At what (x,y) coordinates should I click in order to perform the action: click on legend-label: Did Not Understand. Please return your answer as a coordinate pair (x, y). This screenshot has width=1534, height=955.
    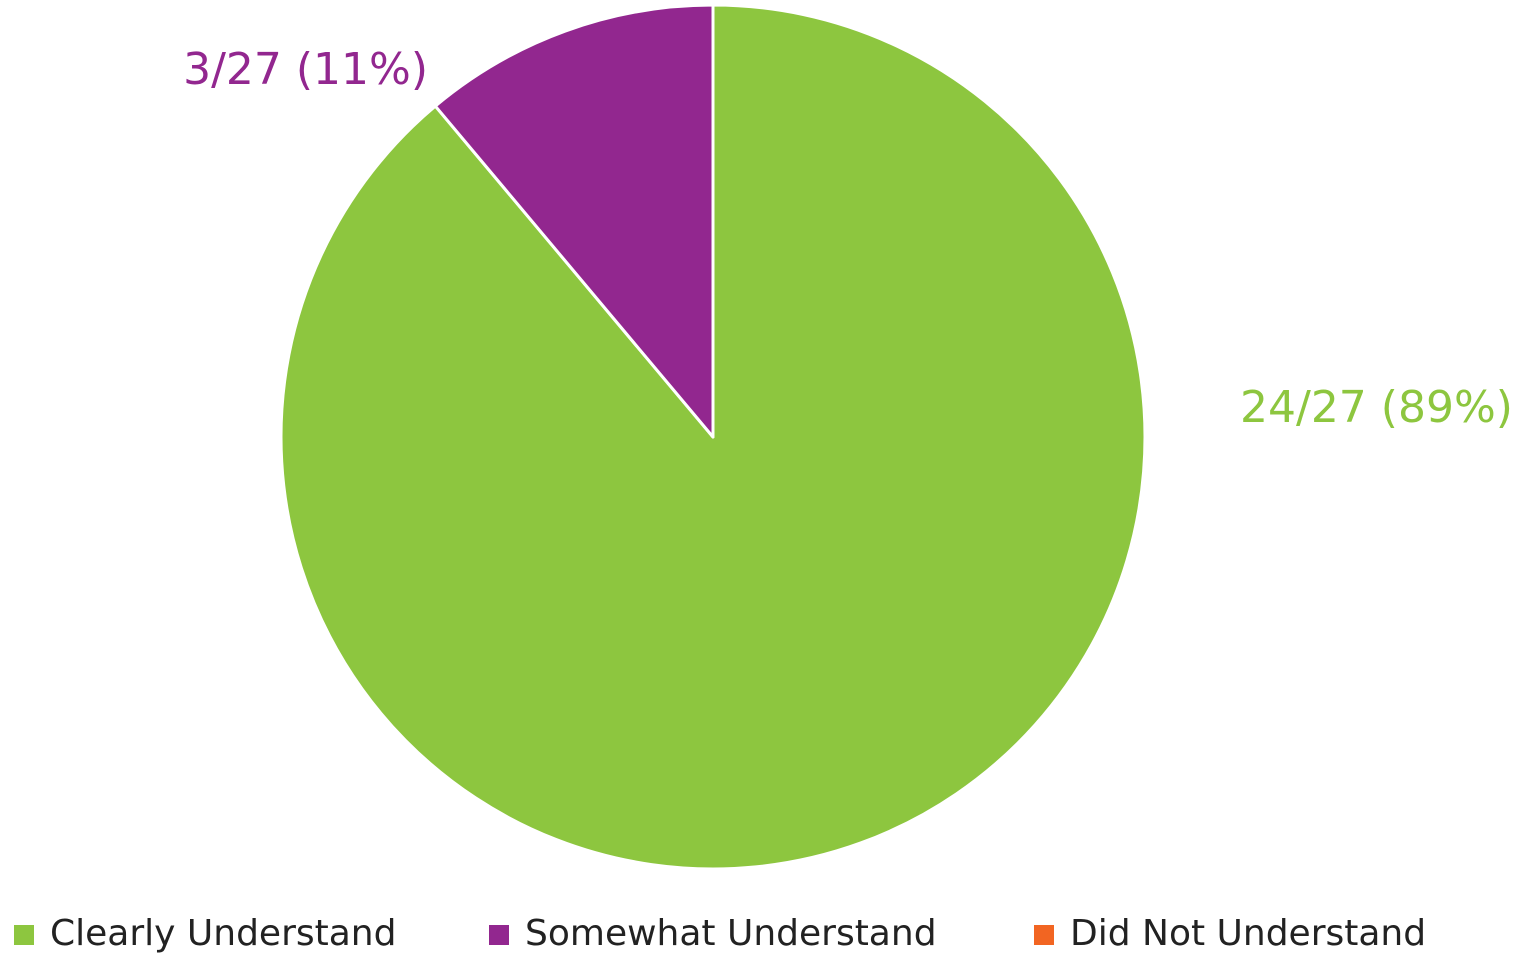
    Looking at the image, I should click on (1248, 933).